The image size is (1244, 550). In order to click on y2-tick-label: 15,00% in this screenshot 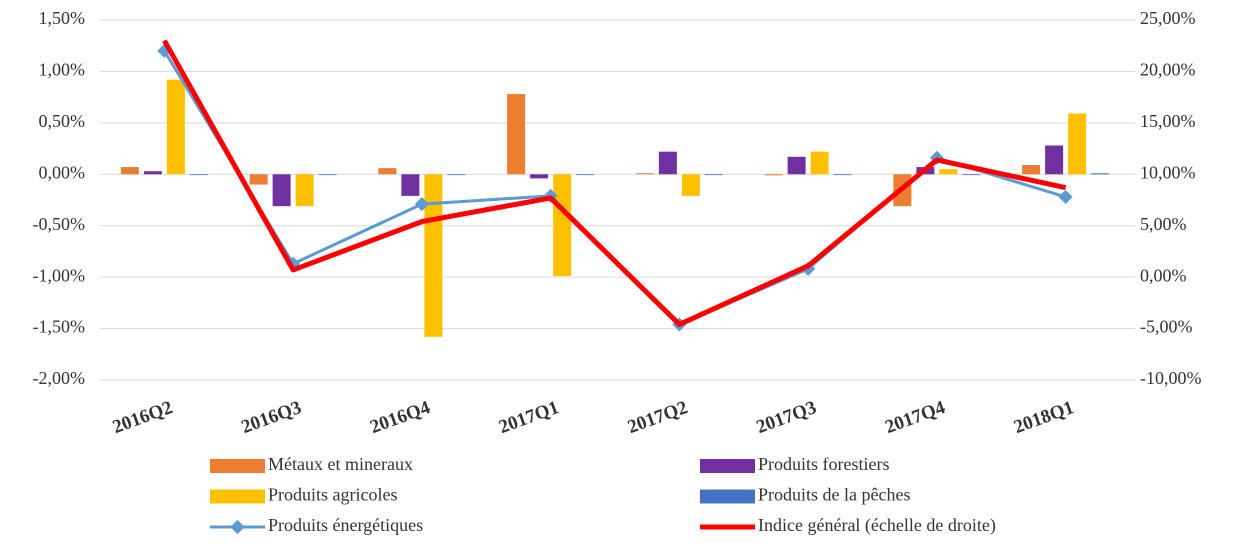, I will do `click(1168, 121)`.